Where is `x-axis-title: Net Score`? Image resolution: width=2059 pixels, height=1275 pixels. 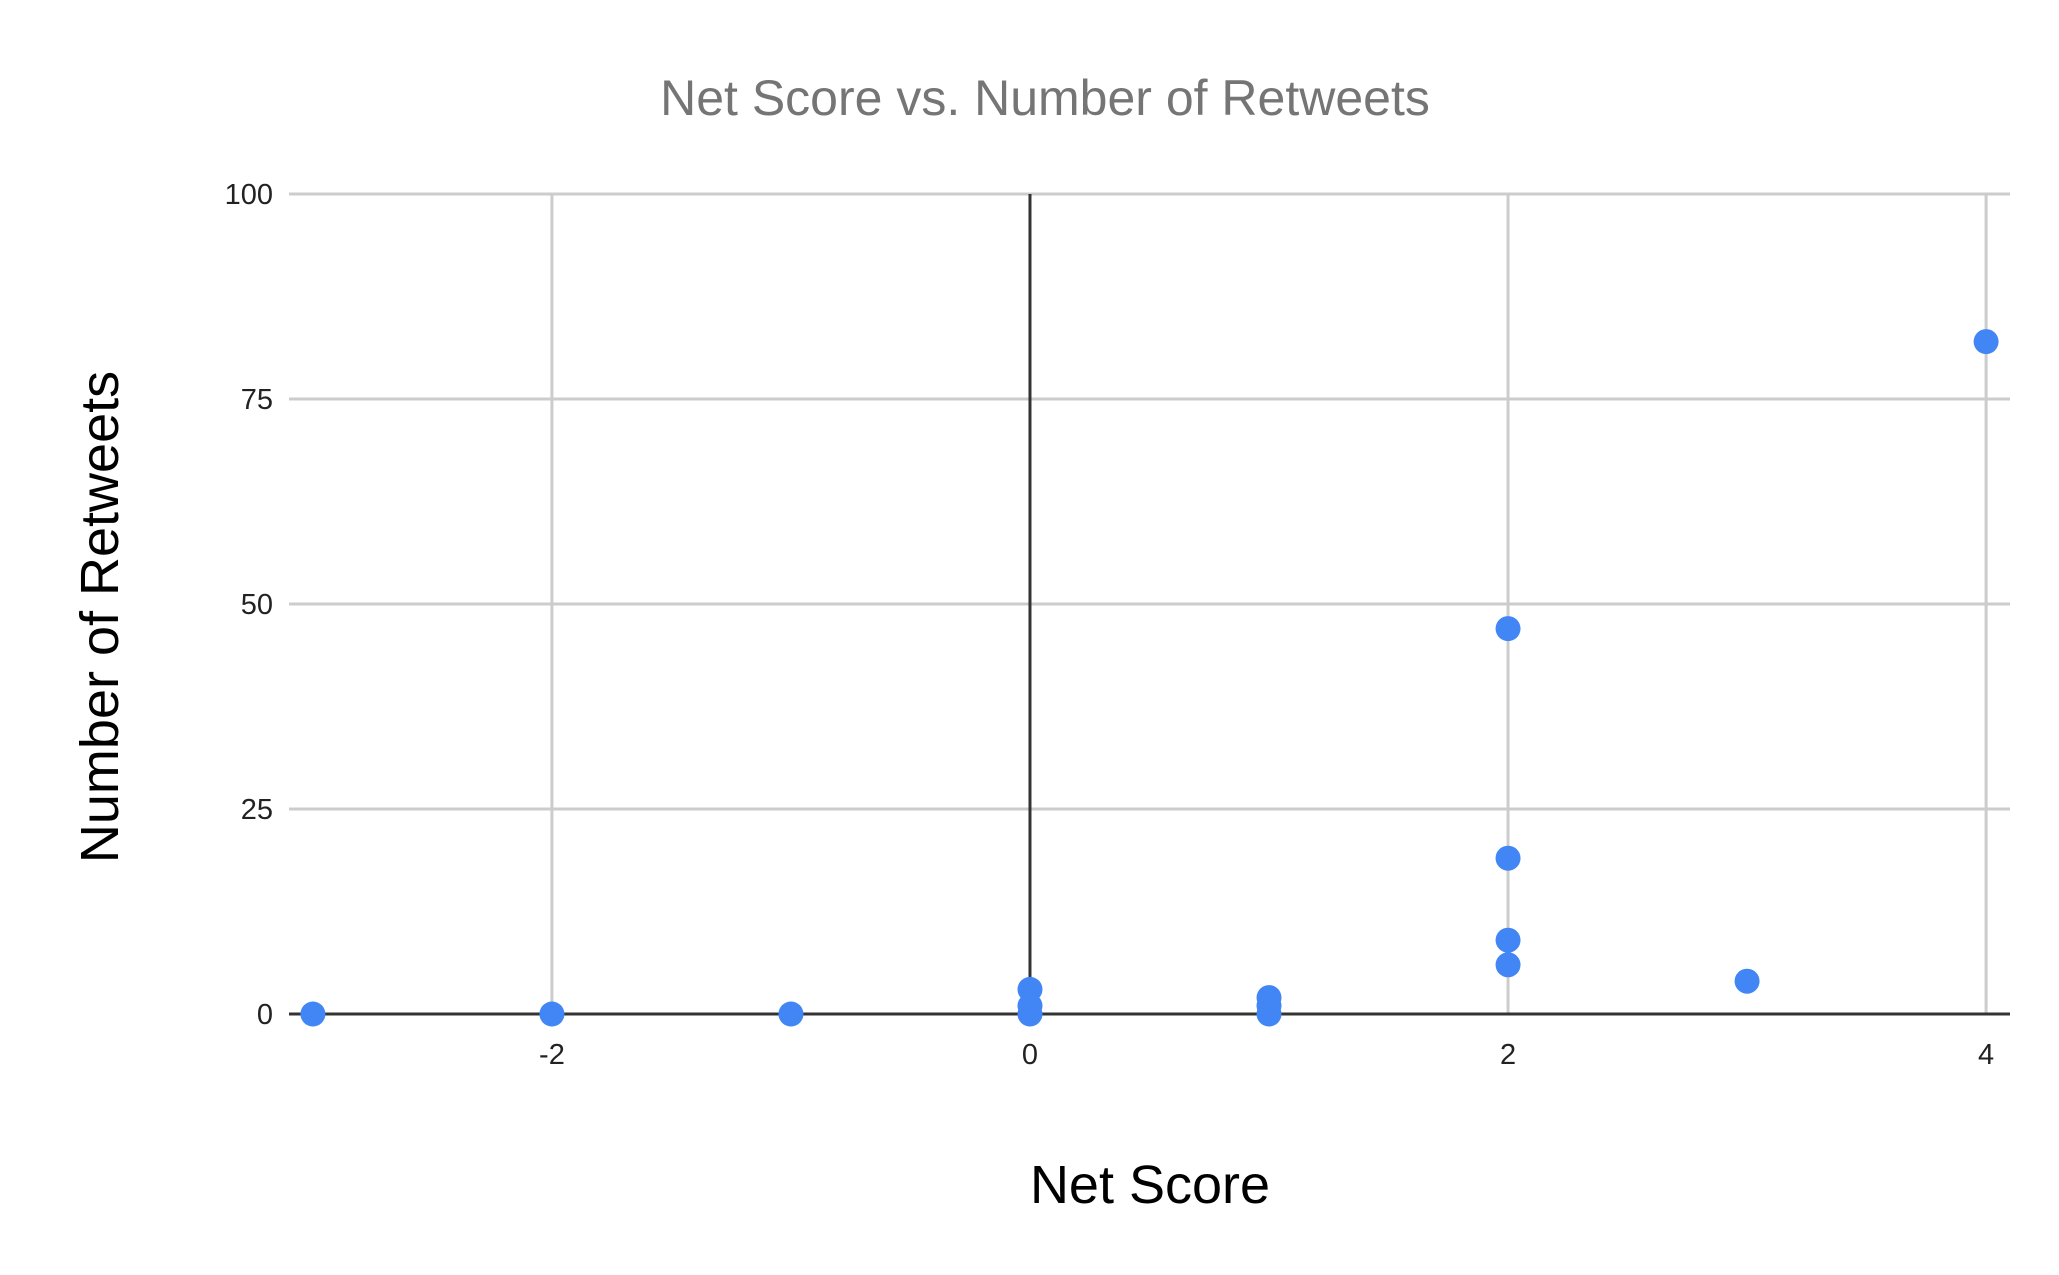 x-axis-title: Net Score is located at coordinates (1150, 1185).